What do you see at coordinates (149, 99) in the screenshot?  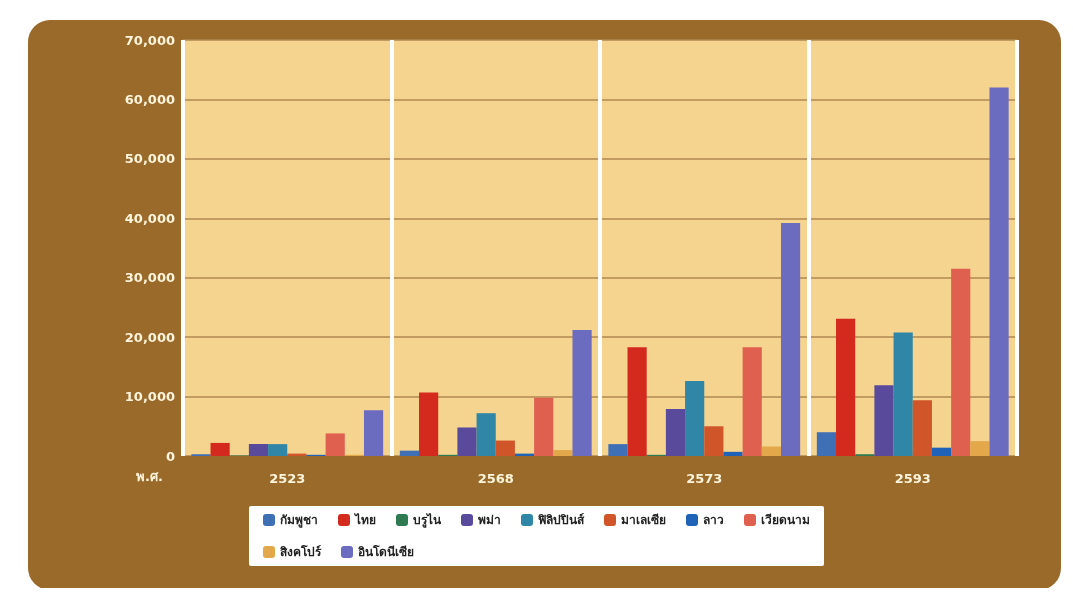 I see `y-tick-label: 60,000` at bounding box center [149, 99].